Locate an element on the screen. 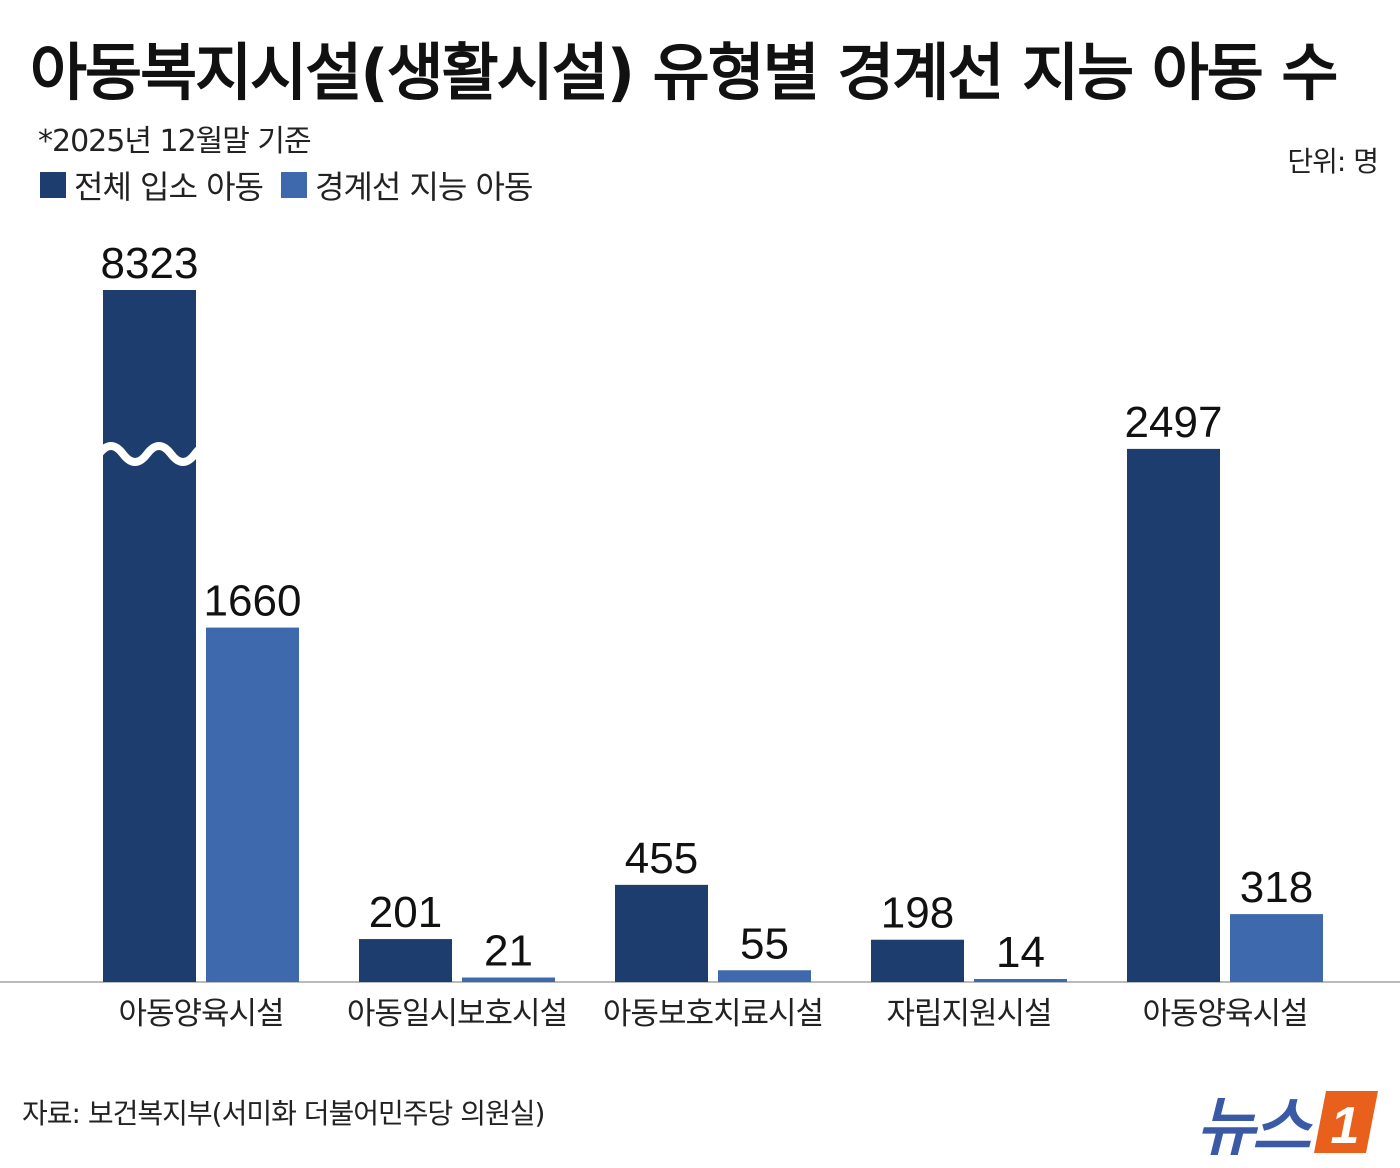 This screenshot has height=1168, width=1400. logo-badge-text: 1 is located at coordinates (1345, 1126).